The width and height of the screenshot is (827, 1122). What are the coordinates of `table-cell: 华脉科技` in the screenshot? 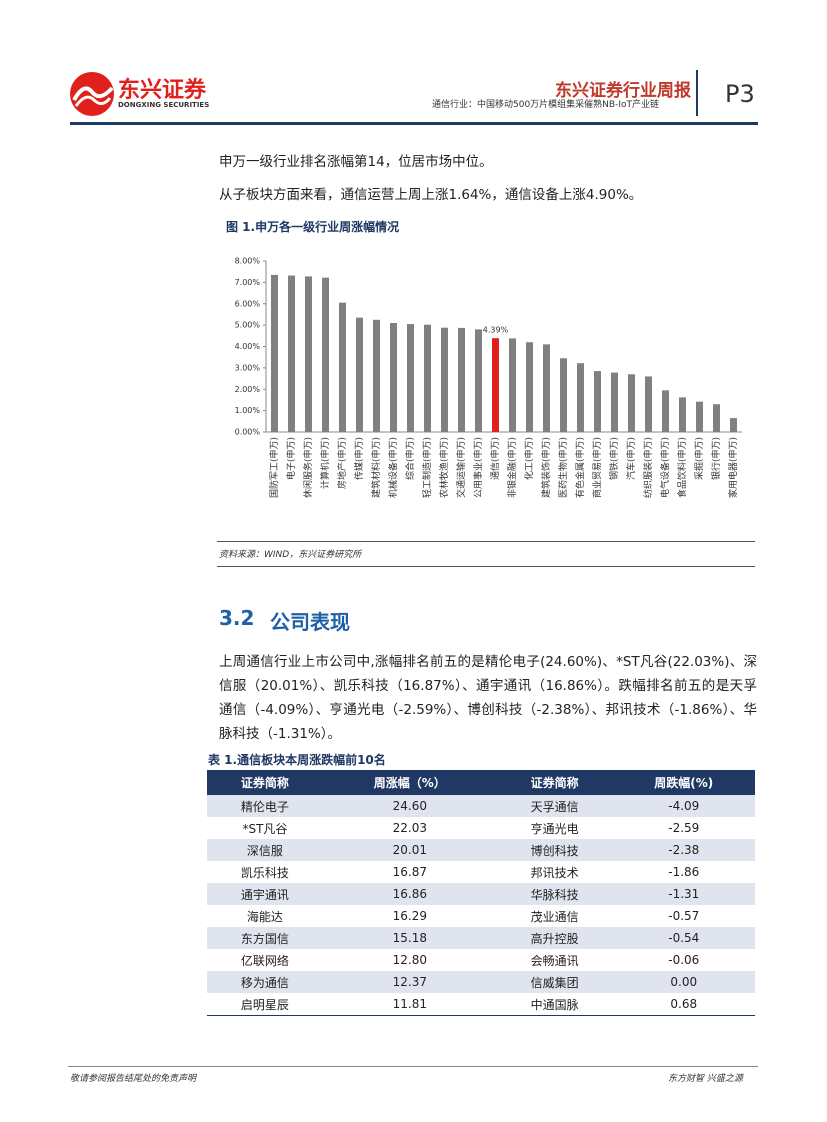 It's located at (554, 894).